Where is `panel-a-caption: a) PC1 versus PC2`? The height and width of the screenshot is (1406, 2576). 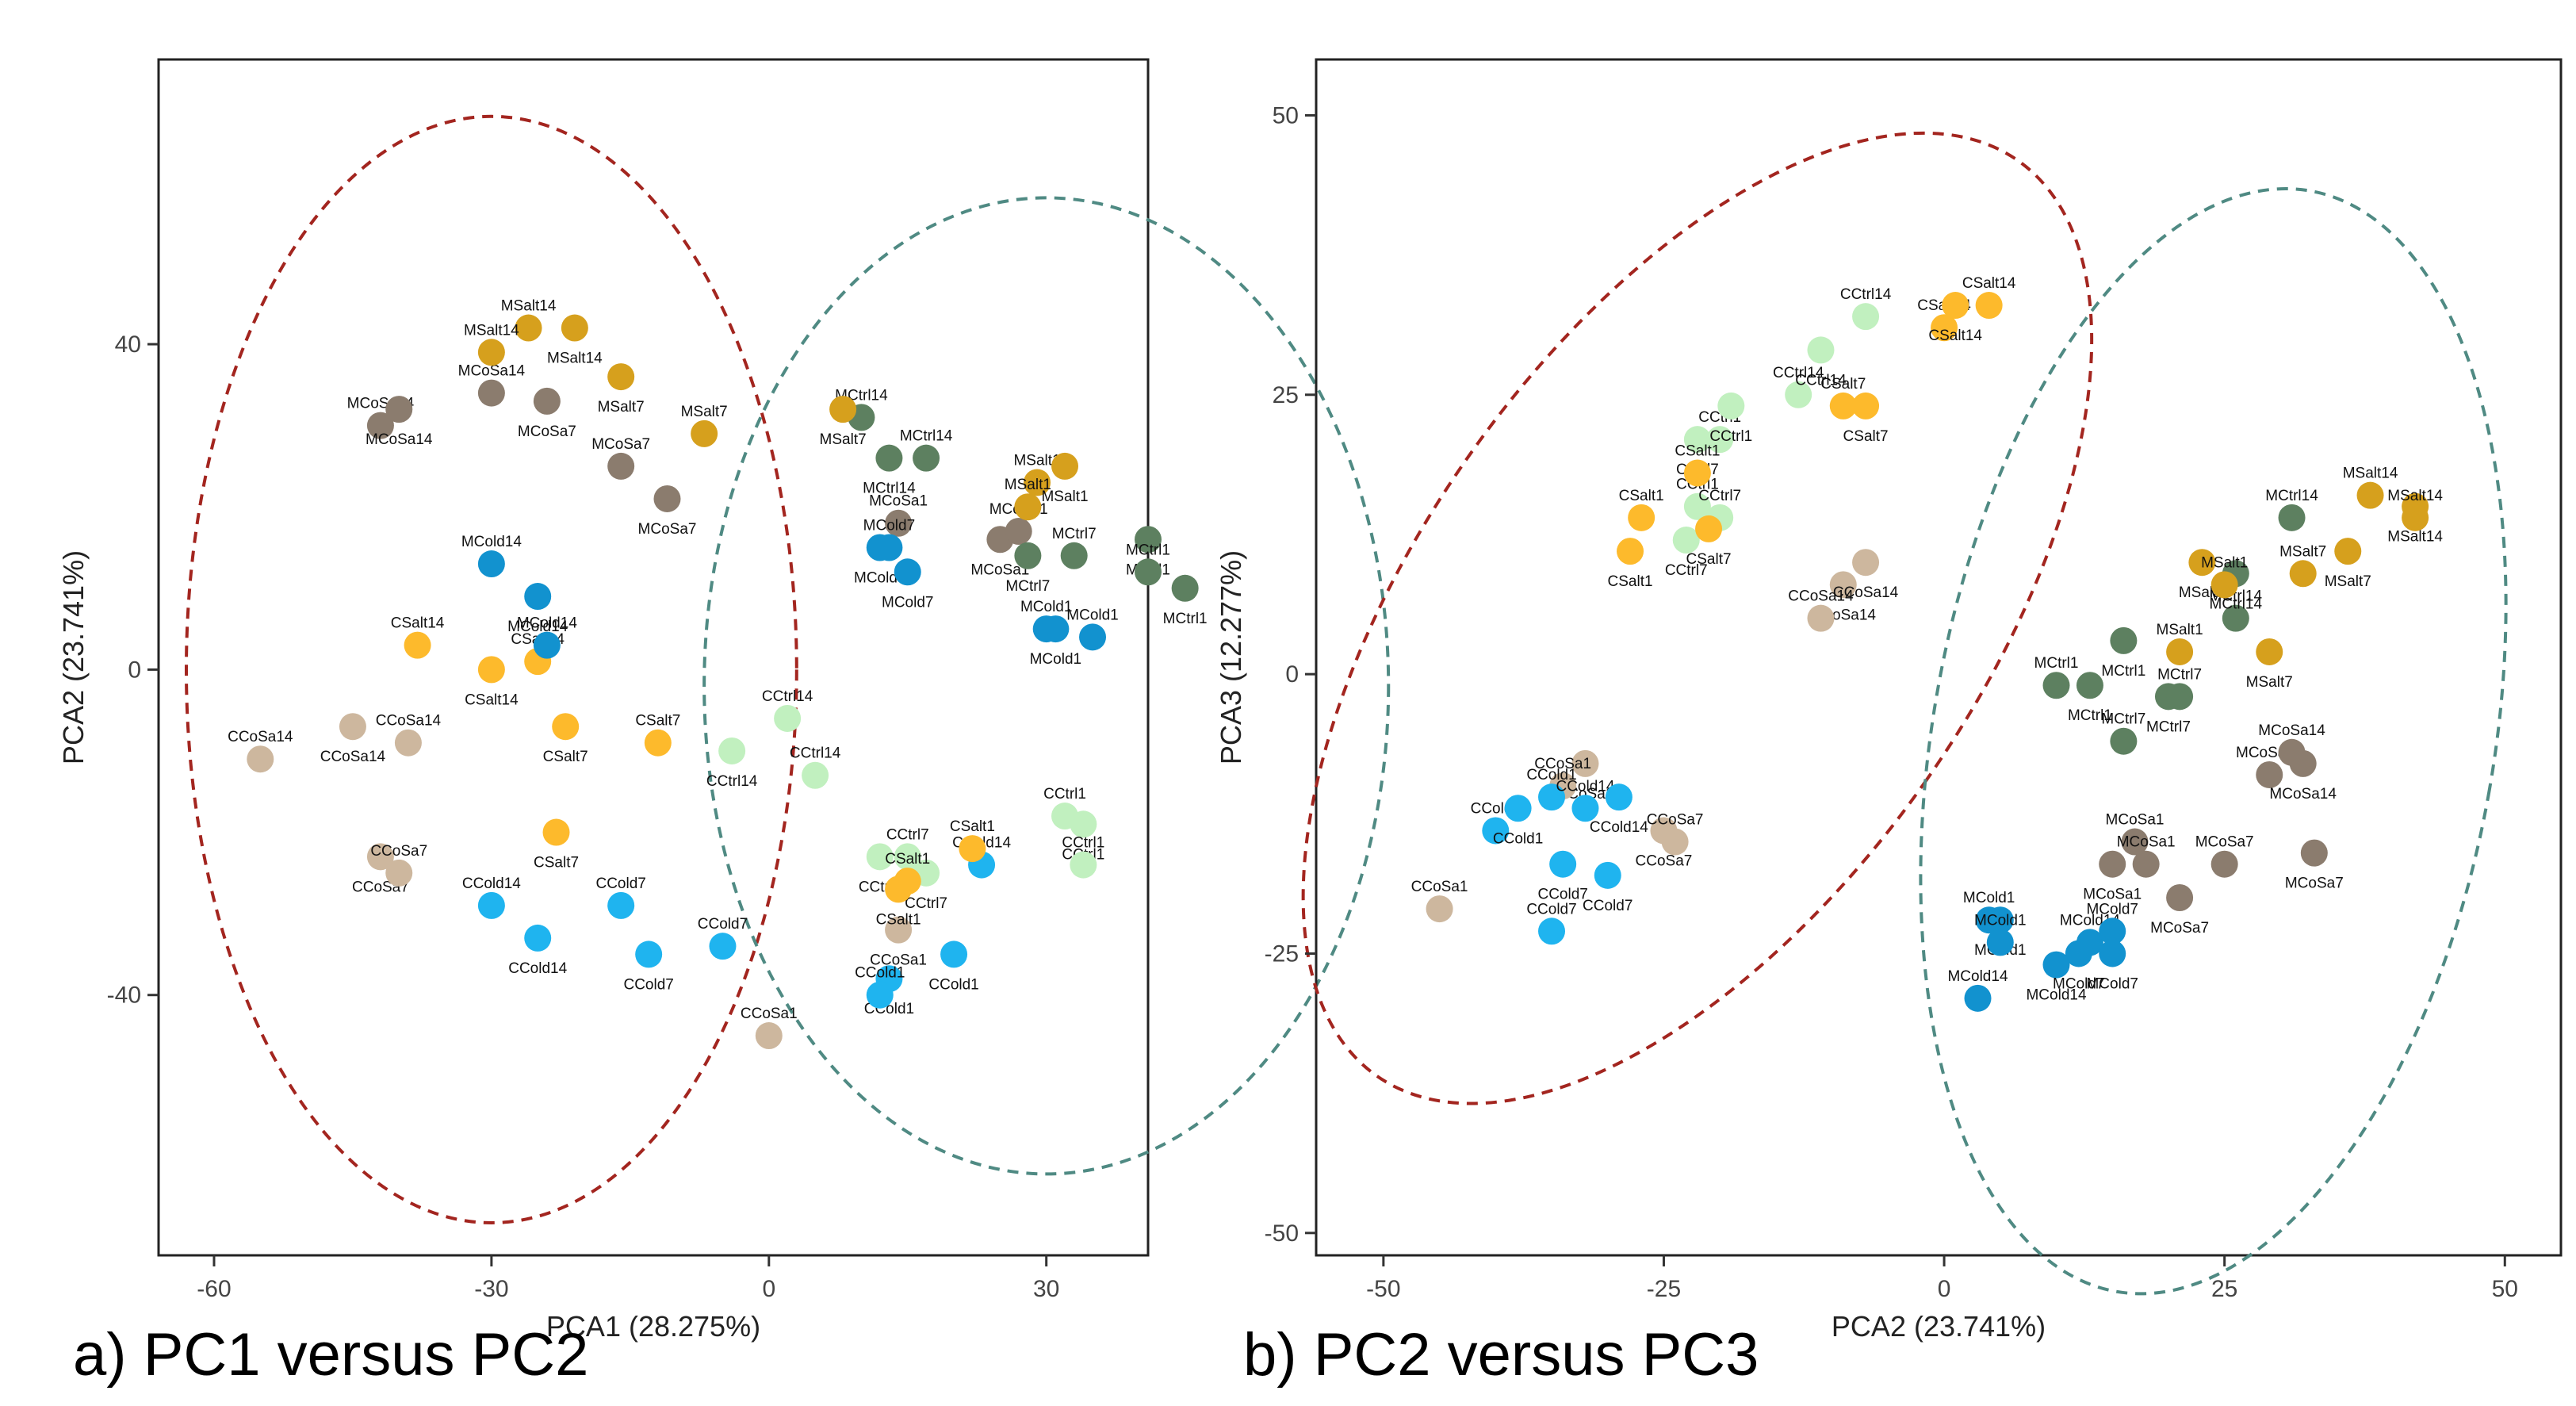 panel-a-caption: a) PC1 versus PC2 is located at coordinates (331, 1355).